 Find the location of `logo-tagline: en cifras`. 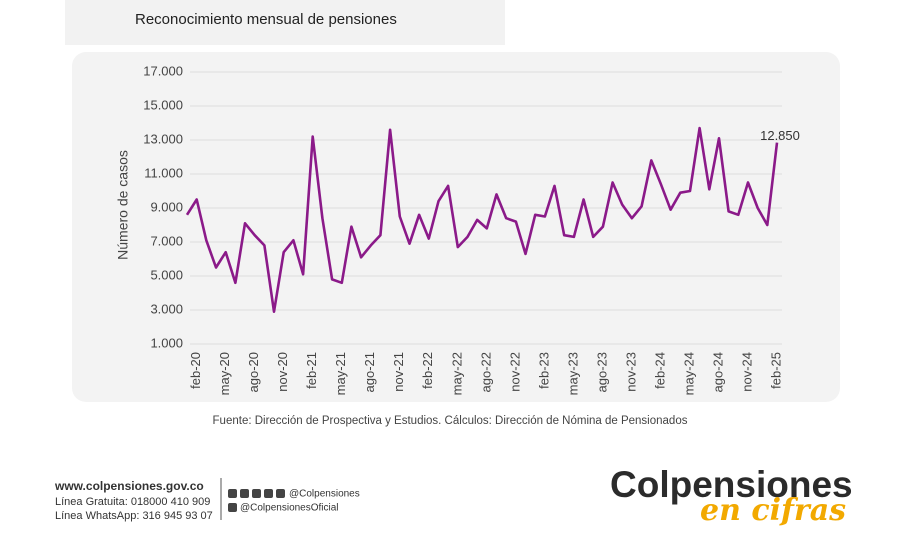

logo-tagline: en cifras is located at coordinates (773, 510).